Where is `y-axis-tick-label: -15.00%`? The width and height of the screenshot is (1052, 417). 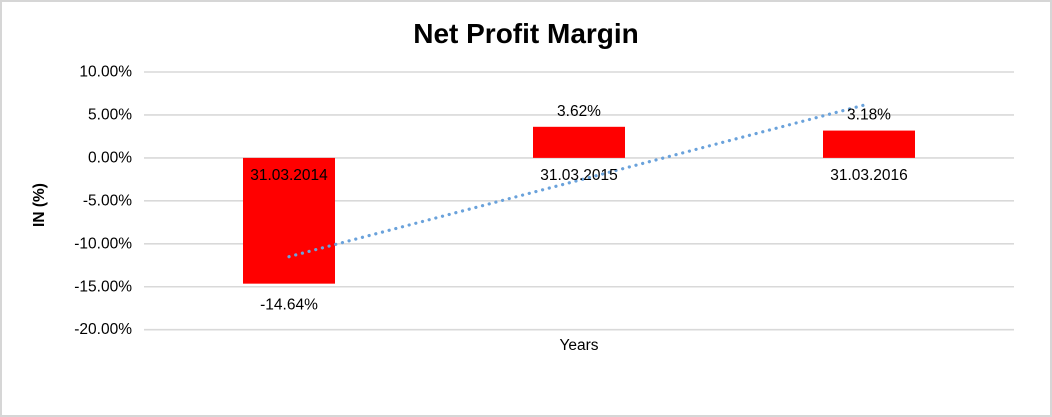 y-axis-tick-label: -15.00% is located at coordinates (103, 286).